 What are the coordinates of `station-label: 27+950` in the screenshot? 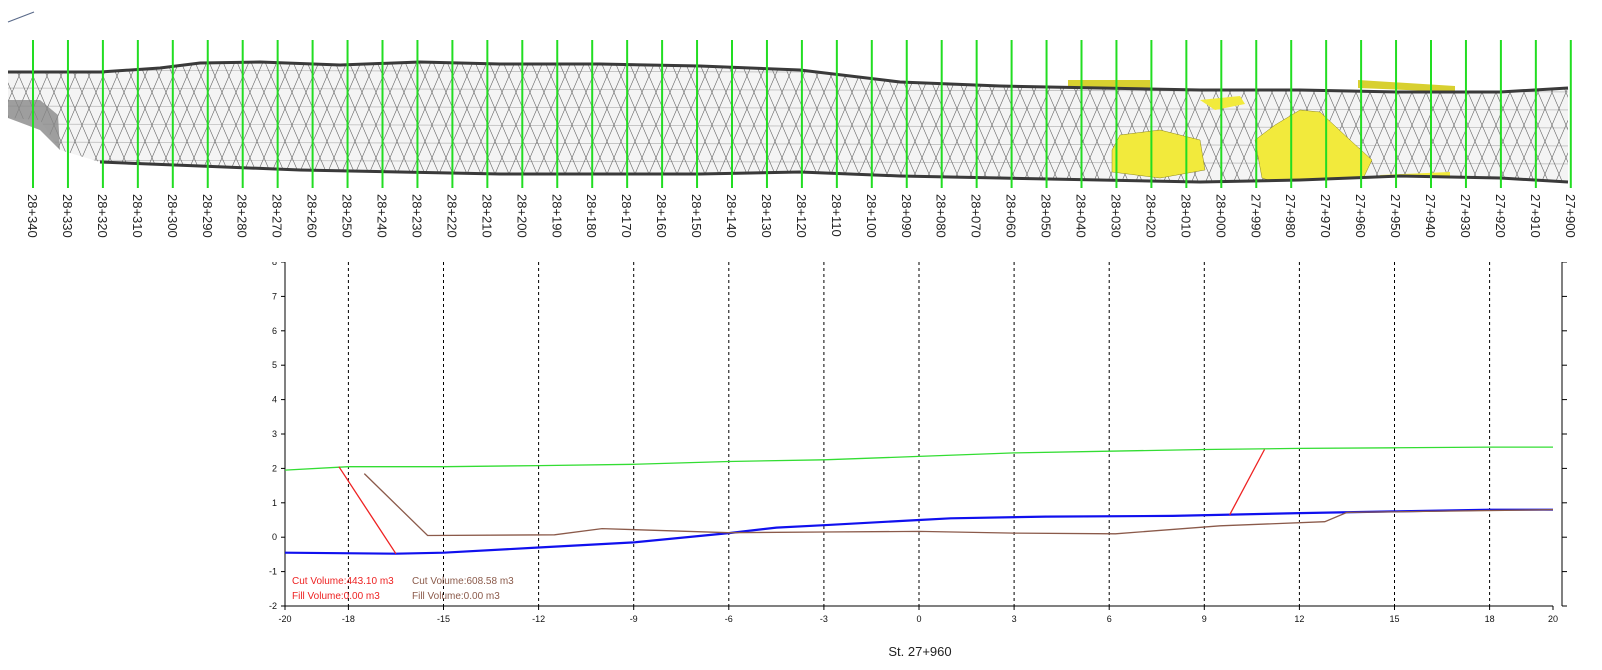 It's located at (1395, 216).